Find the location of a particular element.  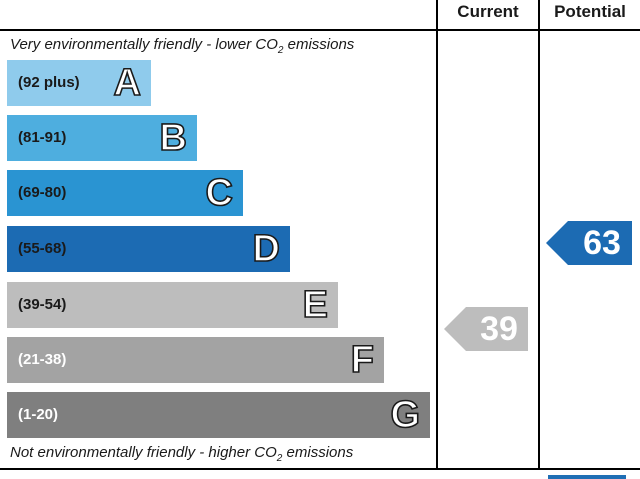

top-caption-text: Very environmentally friendly - lower C is located at coordinates (138, 44).